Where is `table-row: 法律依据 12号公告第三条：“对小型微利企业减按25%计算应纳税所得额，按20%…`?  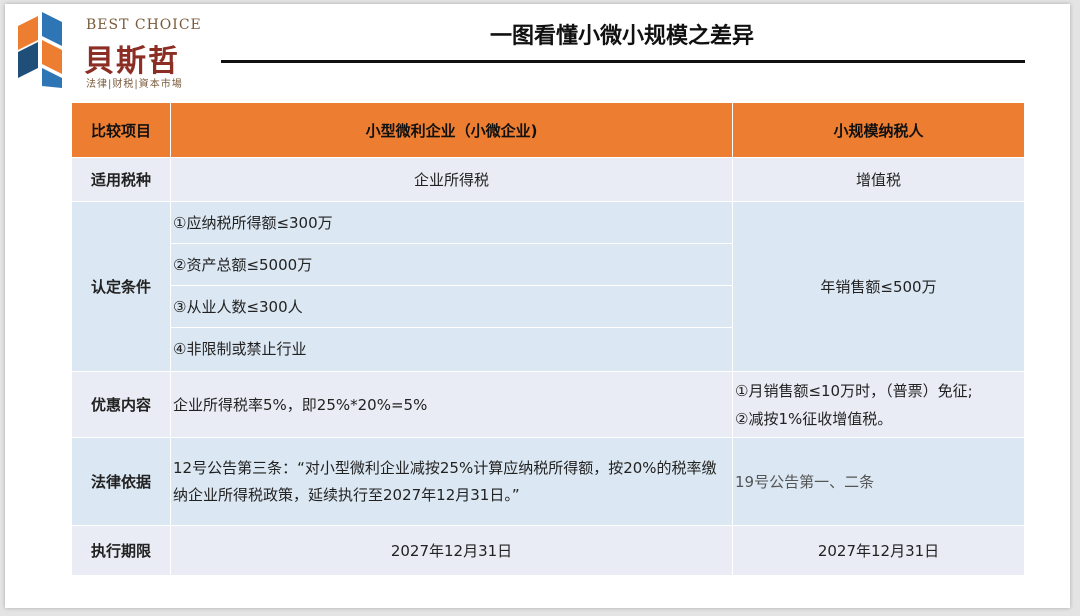 table-row: 法律依据 12号公告第三条：“对小型微利企业减按25%计算应纳税所得额，按20%… is located at coordinates (548, 481).